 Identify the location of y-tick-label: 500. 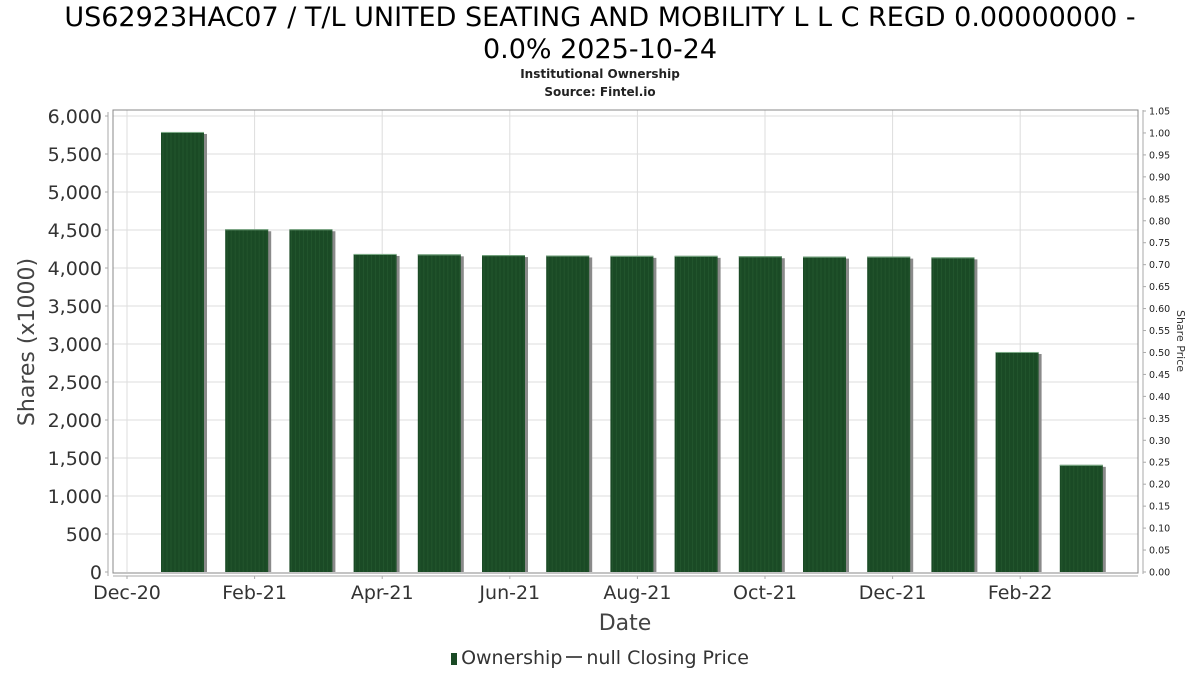
(84, 535).